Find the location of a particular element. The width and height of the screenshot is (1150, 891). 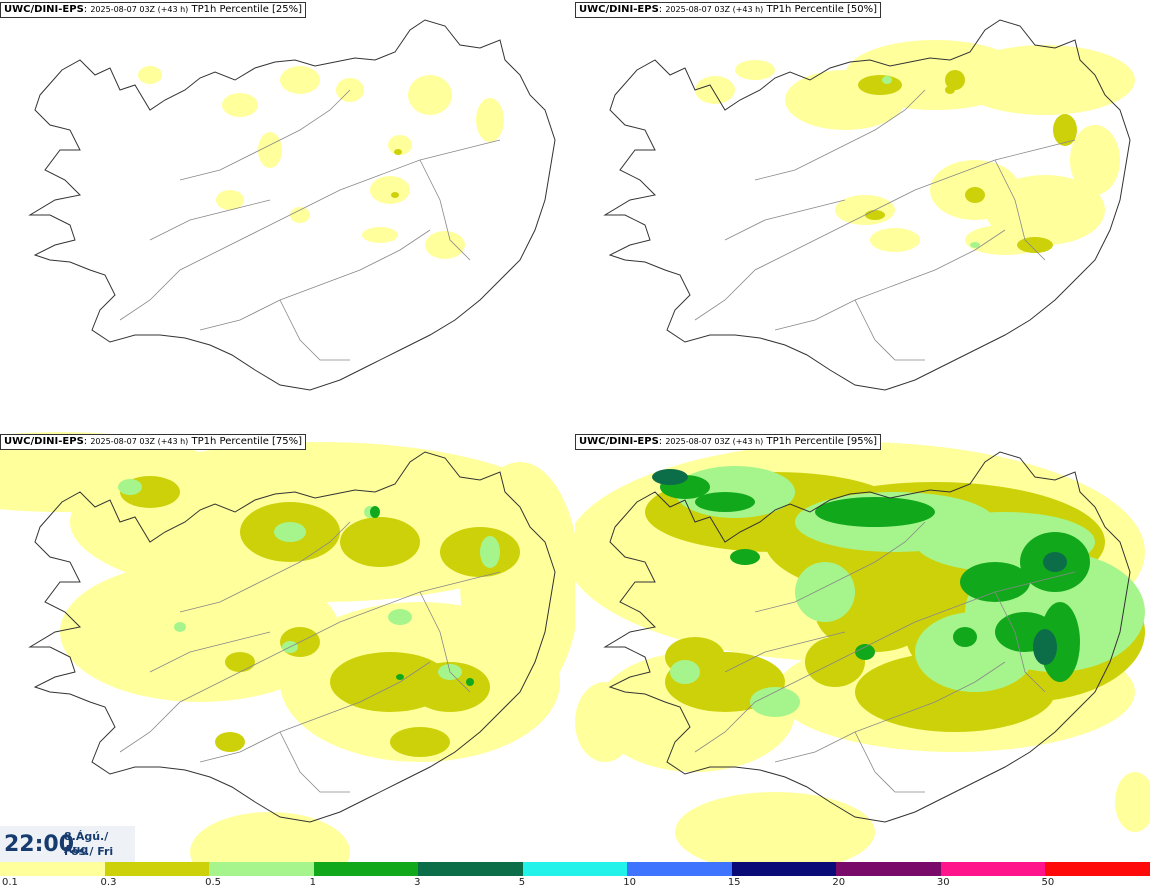

variable-name: TP1h Percentile [25%] is located at coordinates (247, 9).